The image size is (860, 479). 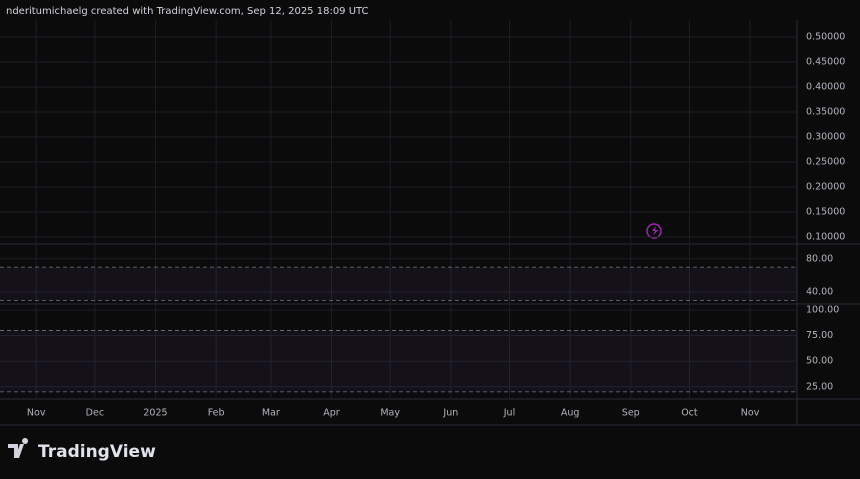 I want to click on x-tick-label: Dec, so click(x=95, y=413).